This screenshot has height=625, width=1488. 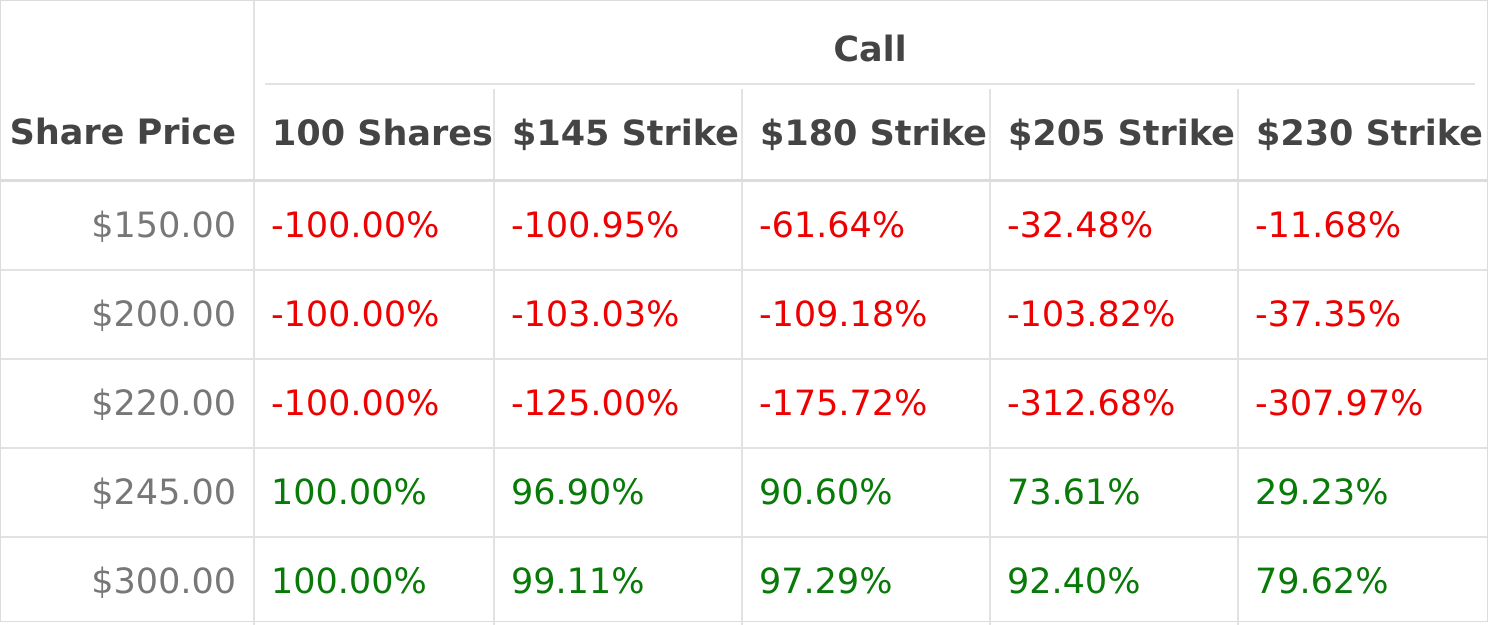 I want to click on return-cell: 29.23%, so click(x=1362, y=492).